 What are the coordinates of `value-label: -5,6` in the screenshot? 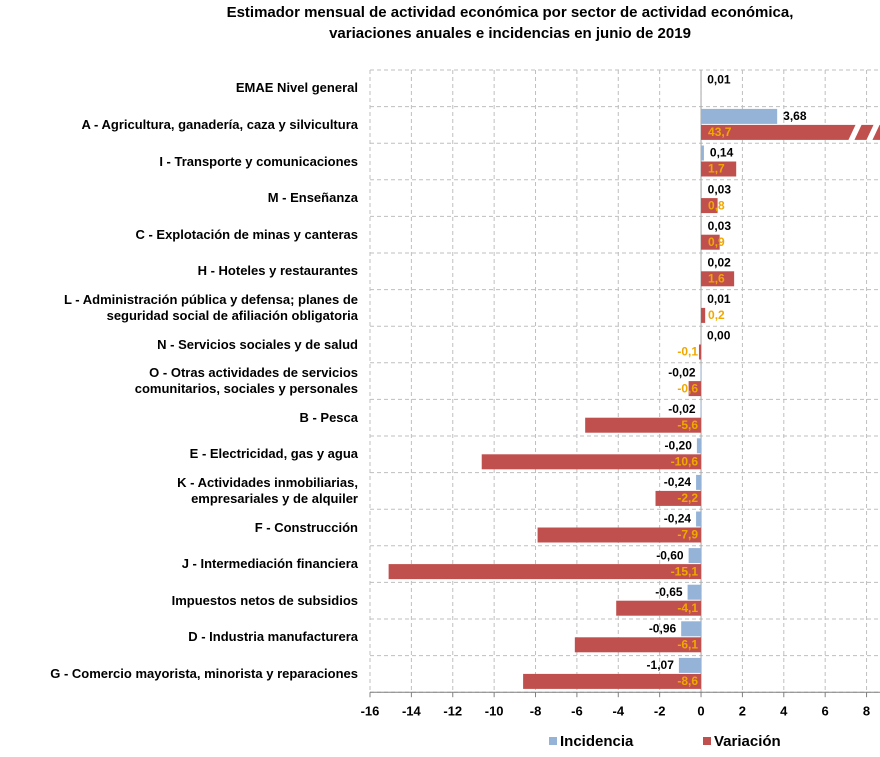 It's located at (687, 425).